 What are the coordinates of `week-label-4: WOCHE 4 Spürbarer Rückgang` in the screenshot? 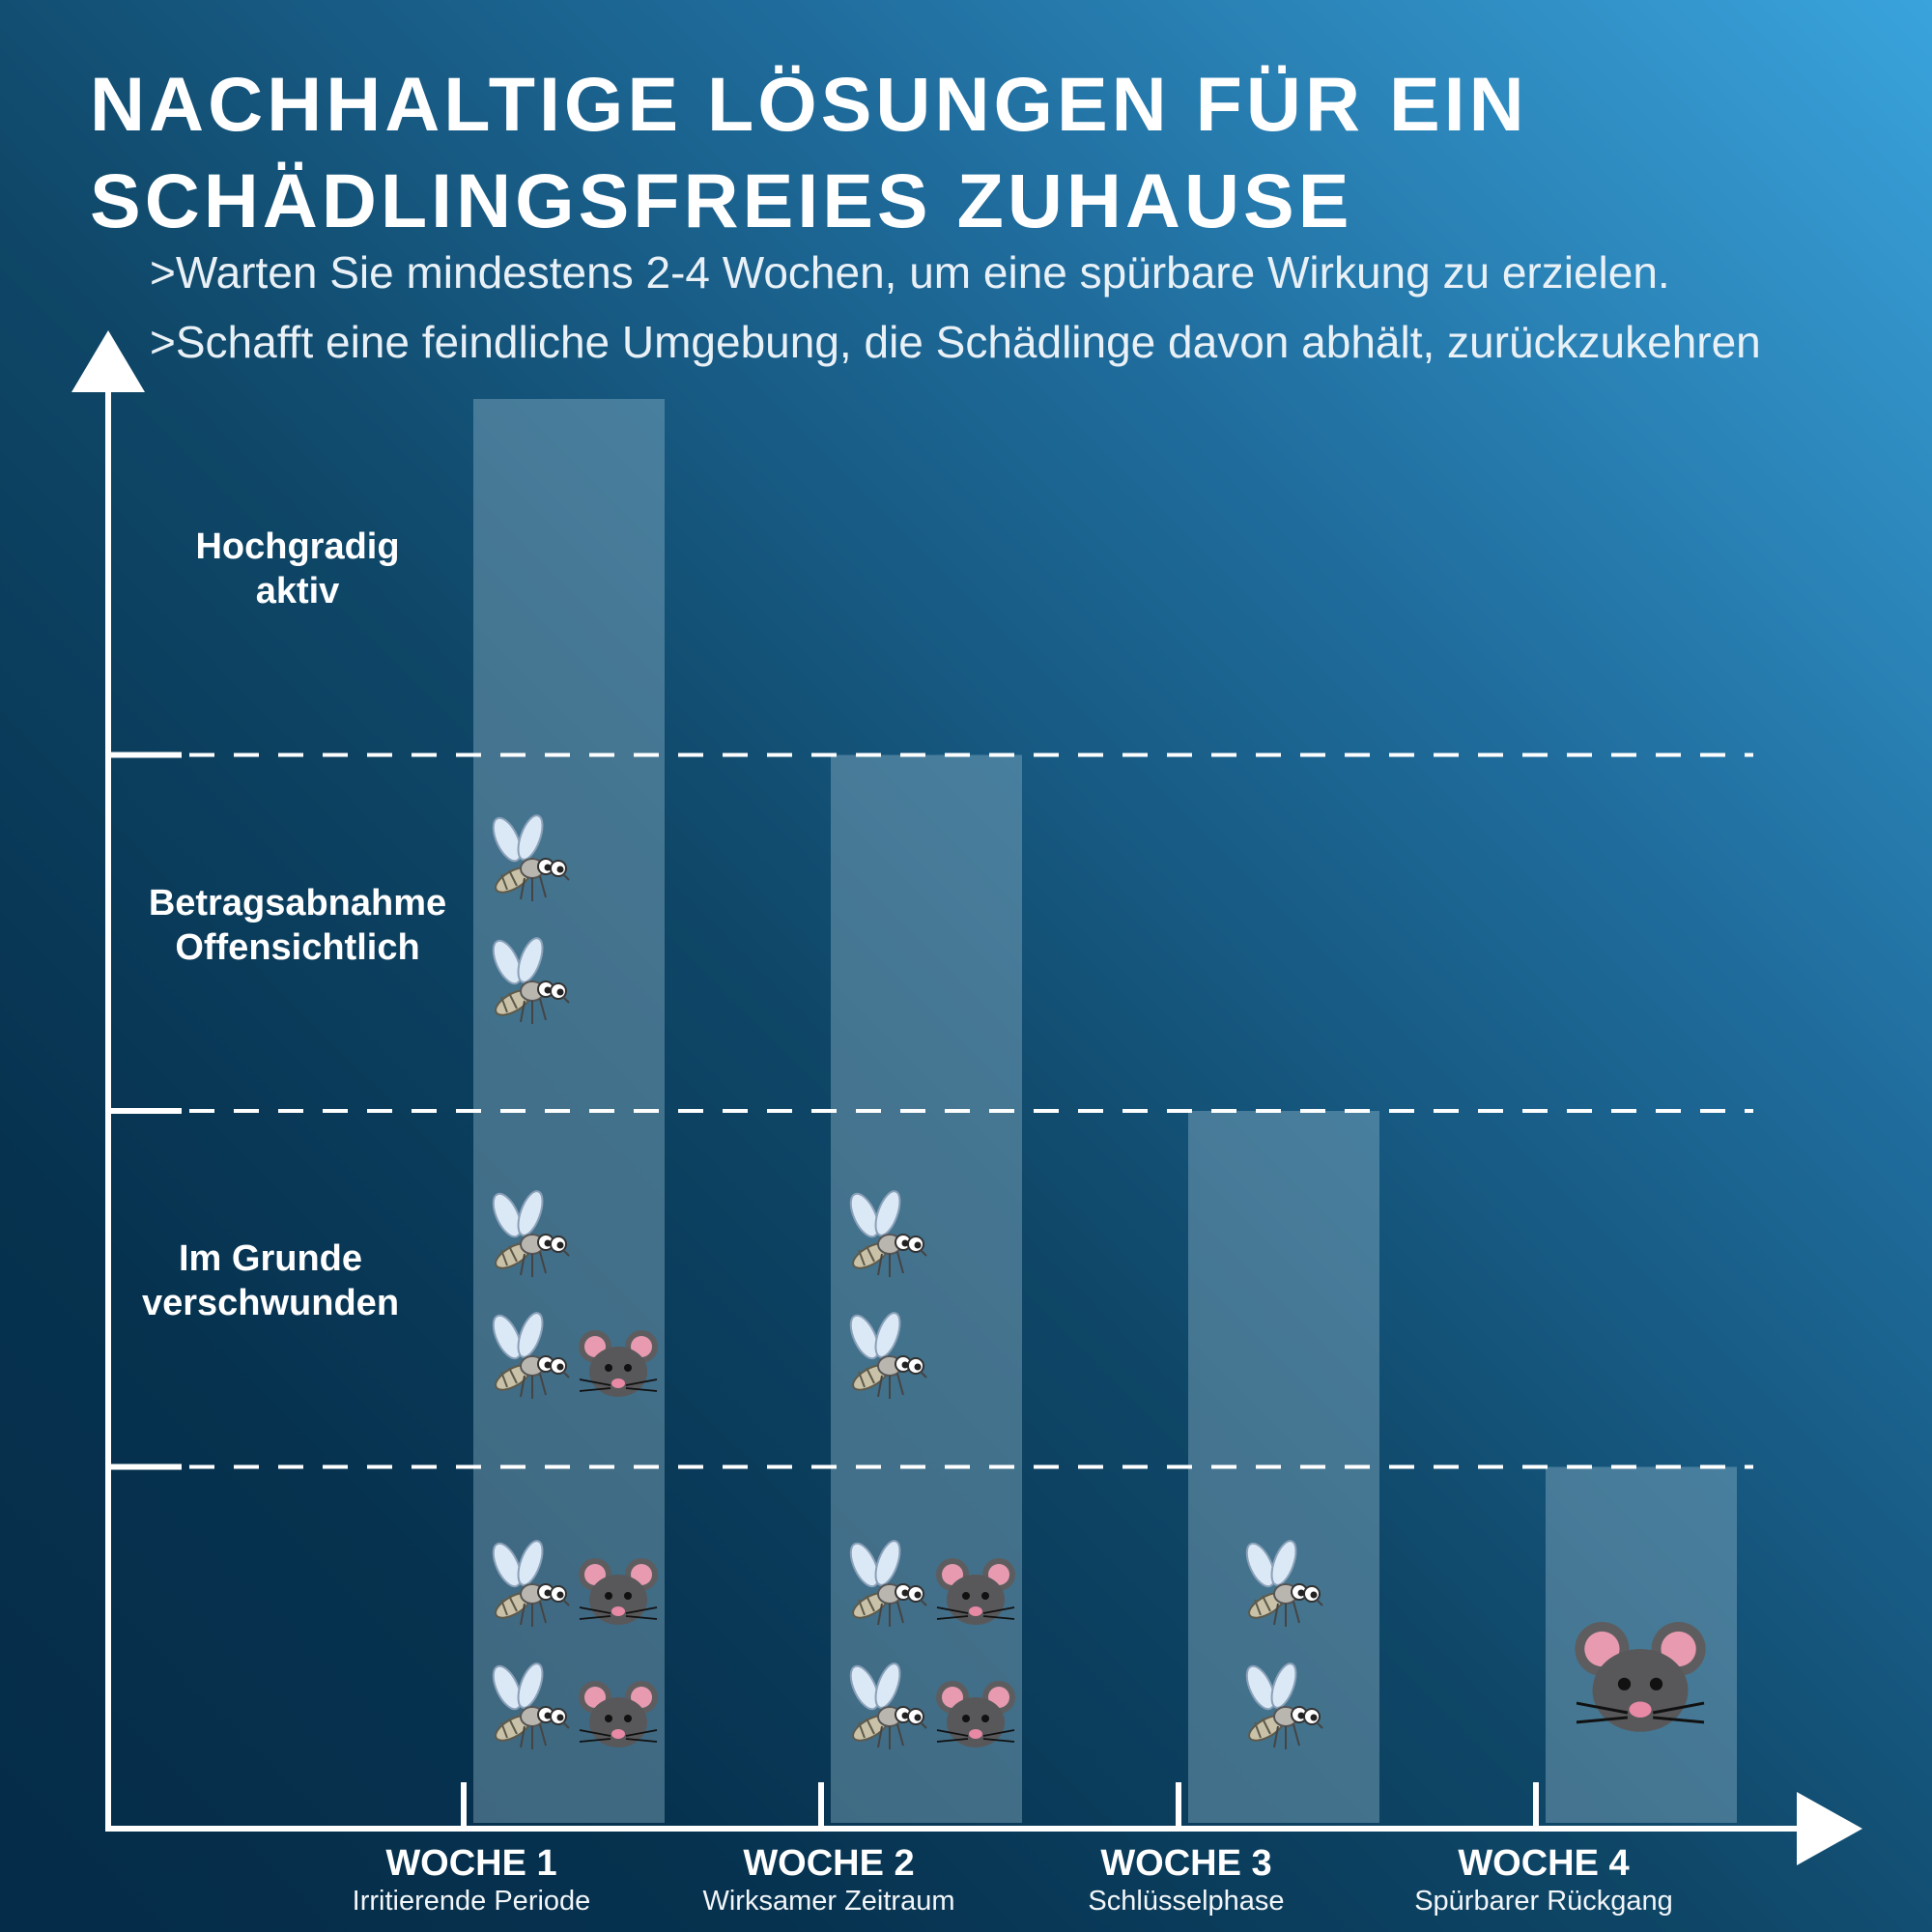 It's located at (1544, 1880).